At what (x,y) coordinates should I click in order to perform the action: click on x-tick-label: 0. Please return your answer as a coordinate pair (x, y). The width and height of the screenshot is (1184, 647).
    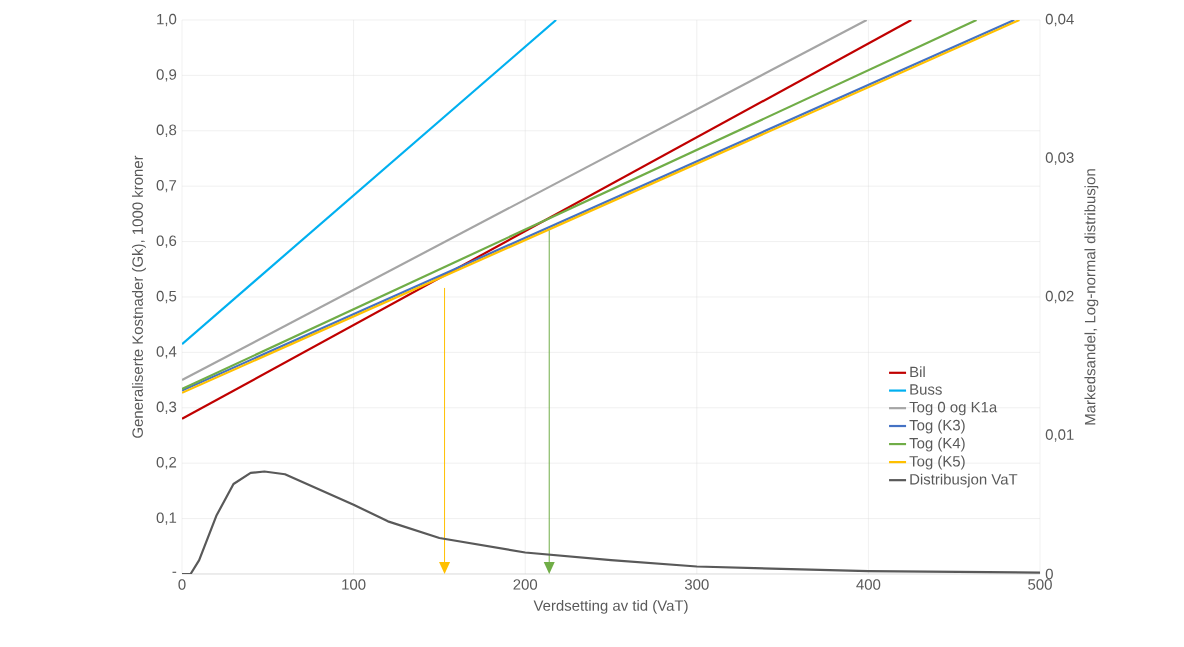
    Looking at the image, I should click on (182, 584).